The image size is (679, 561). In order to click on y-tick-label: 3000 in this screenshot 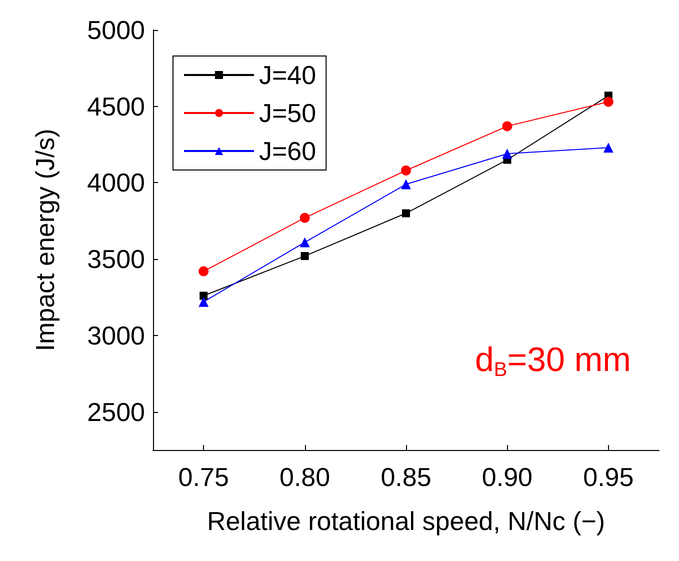, I will do `click(116, 335)`.